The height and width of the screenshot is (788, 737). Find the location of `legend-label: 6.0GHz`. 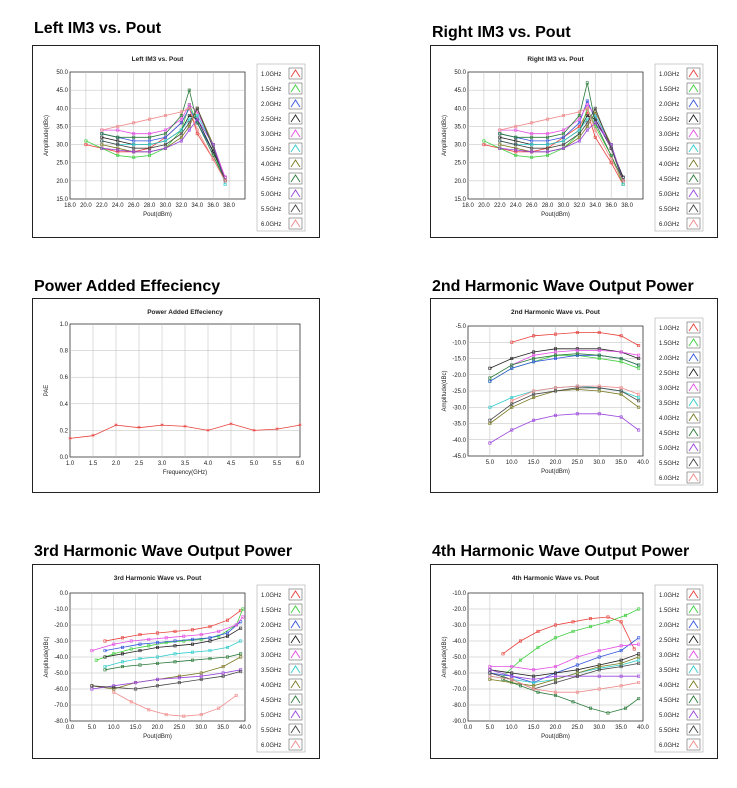

legend-label: 6.0GHz is located at coordinates (669, 746).